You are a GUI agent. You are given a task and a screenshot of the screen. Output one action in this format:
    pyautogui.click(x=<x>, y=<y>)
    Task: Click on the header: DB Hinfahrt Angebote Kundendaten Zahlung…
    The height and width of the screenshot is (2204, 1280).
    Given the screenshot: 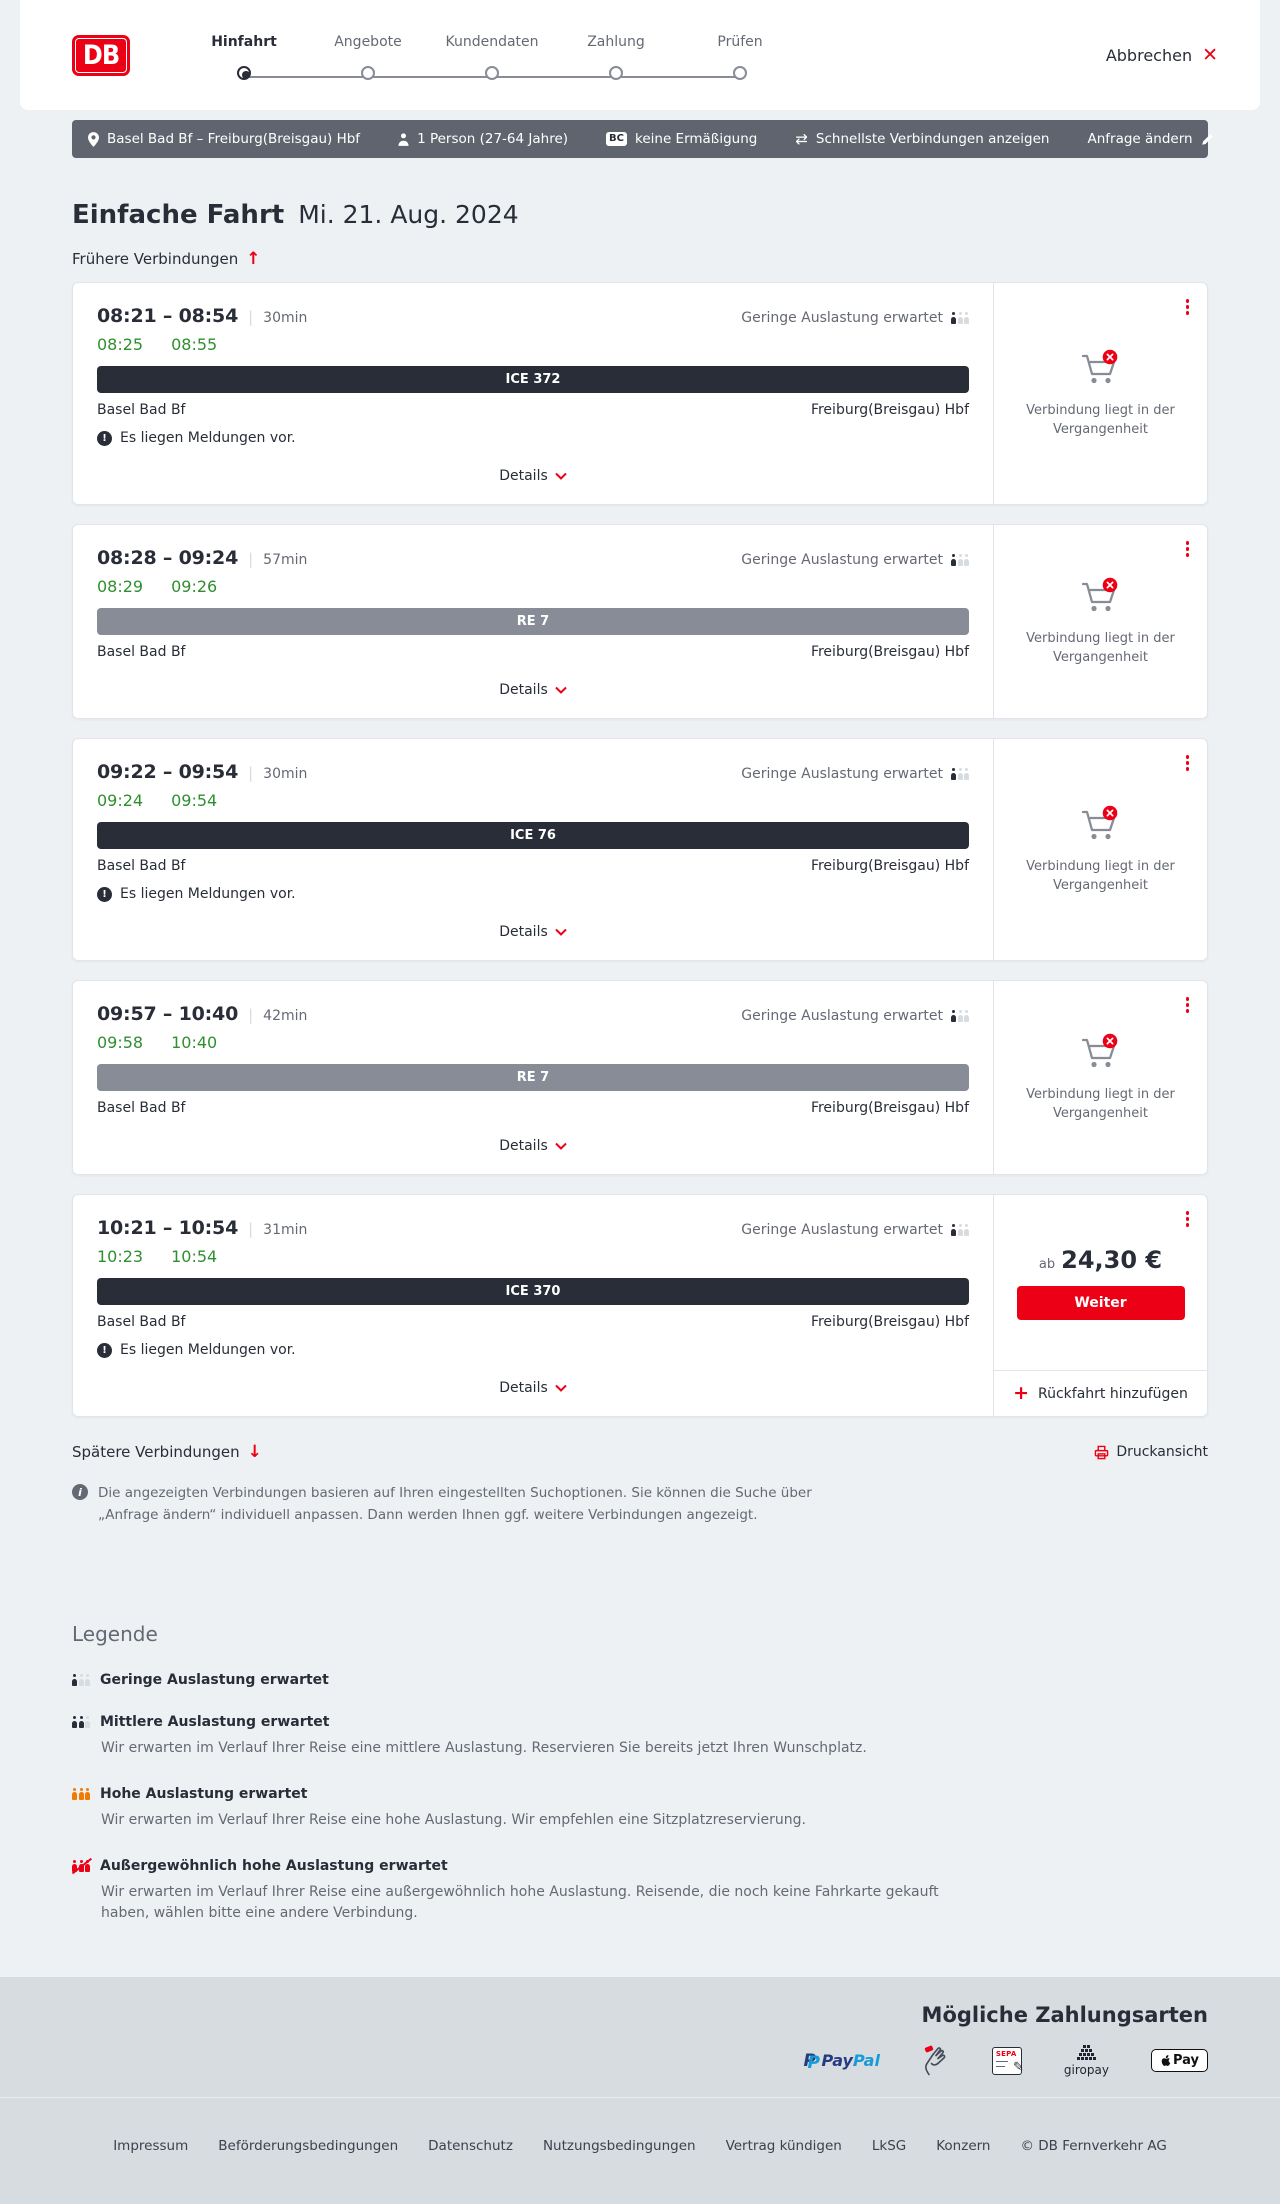 What is the action you would take?
    pyautogui.click(x=640, y=55)
    